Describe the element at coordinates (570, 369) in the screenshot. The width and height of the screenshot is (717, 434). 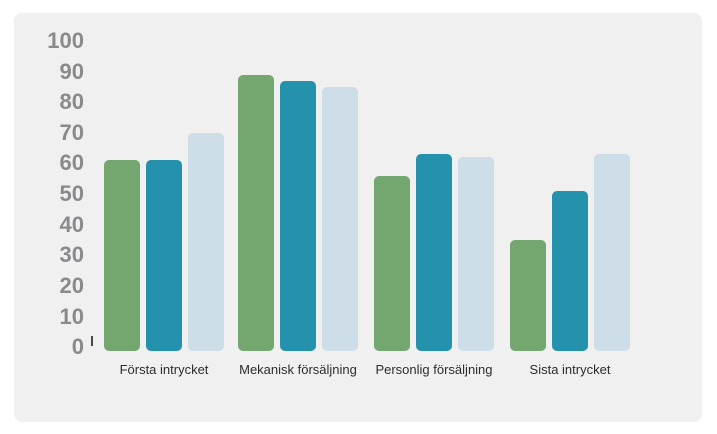
I see `x-axis-category-label: Sista intrycket` at that location.